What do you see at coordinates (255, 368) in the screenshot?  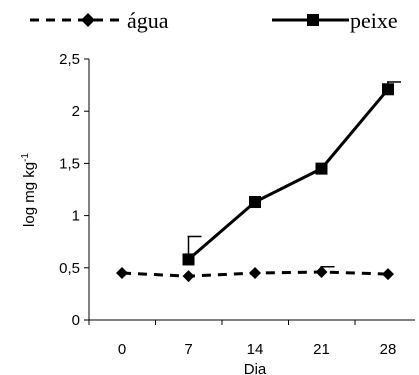 I see `x-axis-title: Dia` at bounding box center [255, 368].